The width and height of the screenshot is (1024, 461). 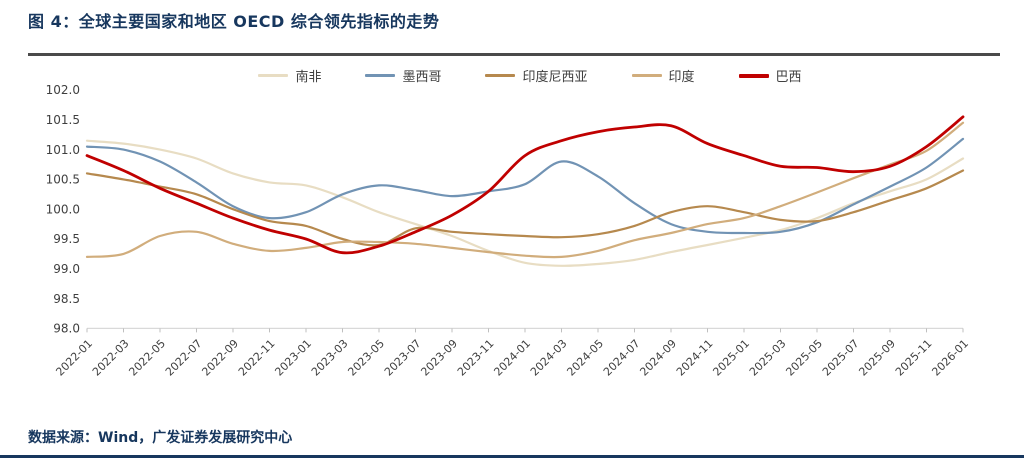 I want to click on x-axis-tick-label: 2022-09, so click(x=220, y=358).